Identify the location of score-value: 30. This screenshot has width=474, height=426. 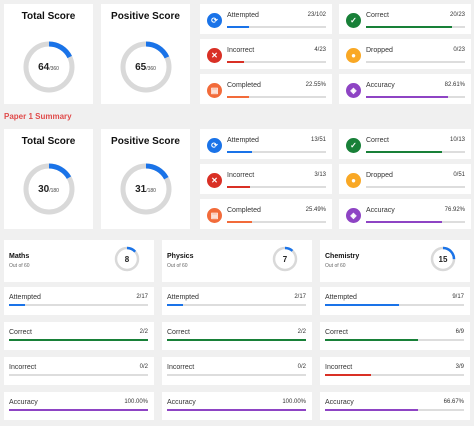
(44, 189).